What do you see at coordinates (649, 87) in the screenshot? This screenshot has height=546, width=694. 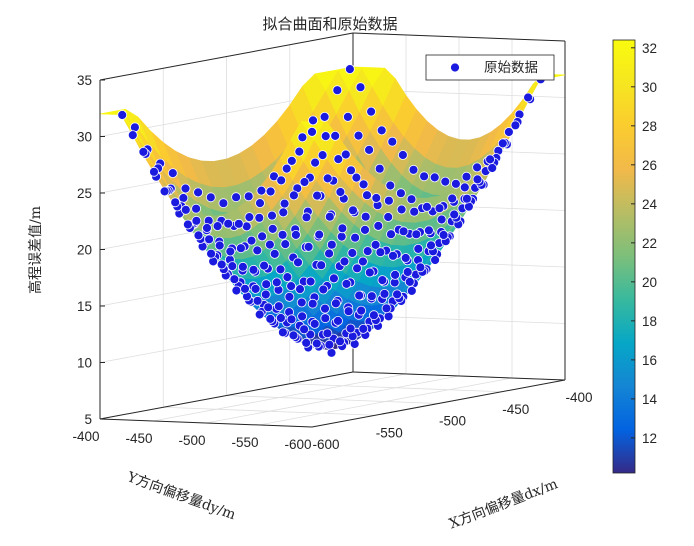 I see `colorbar-tick-label: 30` at bounding box center [649, 87].